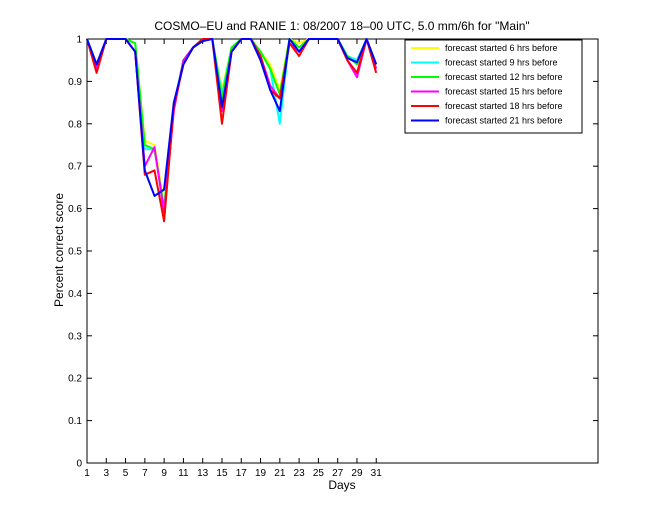 This screenshot has width=660, height=520. What do you see at coordinates (504, 77) in the screenshot?
I see `legend-entry-2: forecast started 12 hrs before` at bounding box center [504, 77].